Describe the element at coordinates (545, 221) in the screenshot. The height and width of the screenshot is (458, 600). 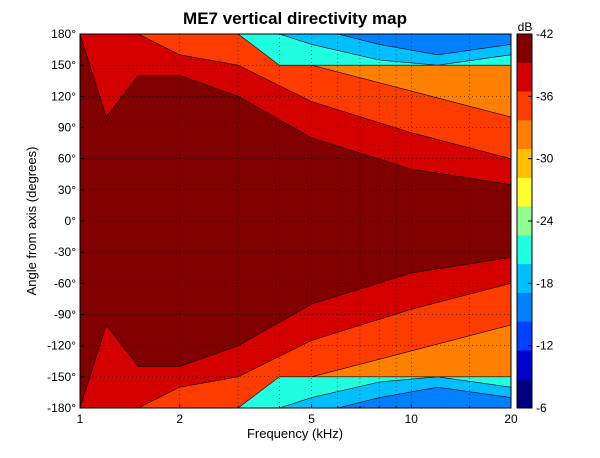
I see `colorbar-tick-label: -24` at that location.